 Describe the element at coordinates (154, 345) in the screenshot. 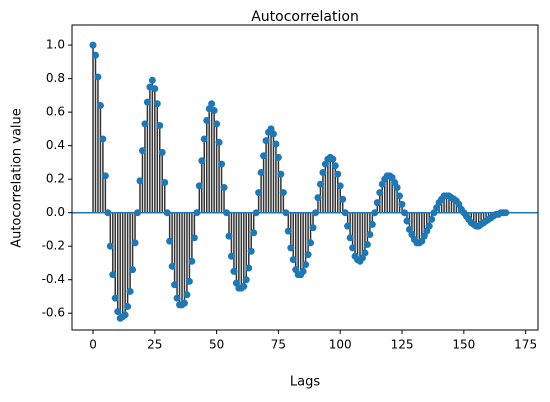

I see `x-tick-label: 25` at that location.